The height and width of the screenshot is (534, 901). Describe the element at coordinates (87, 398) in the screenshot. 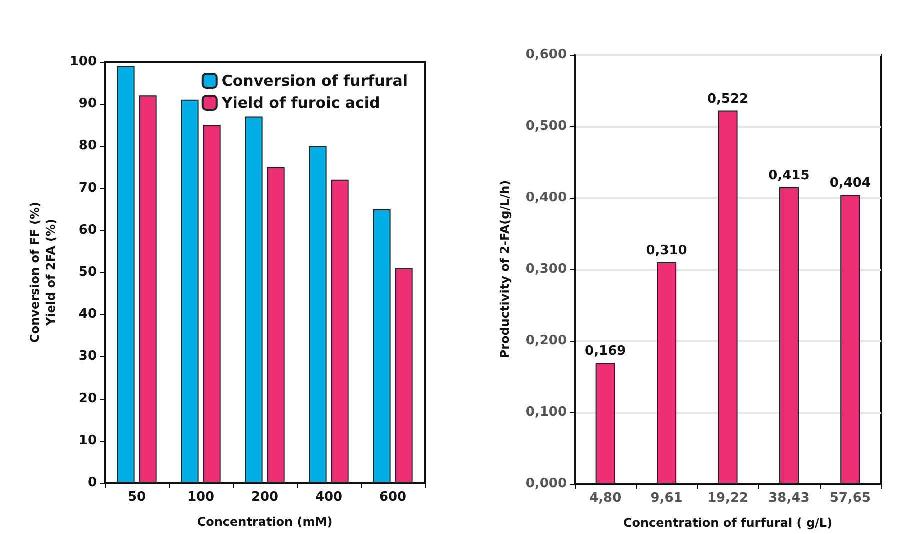

I see `y-tick-label: 20` at that location.